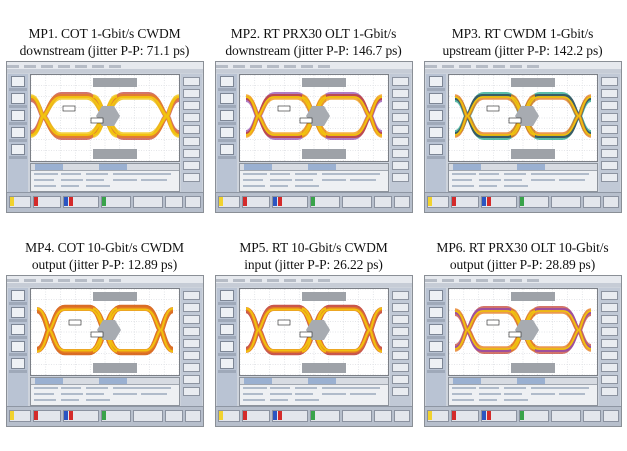  I want to click on caption-line-2: upstream (jitter P-P: 142.2 ps), so click(522, 50).